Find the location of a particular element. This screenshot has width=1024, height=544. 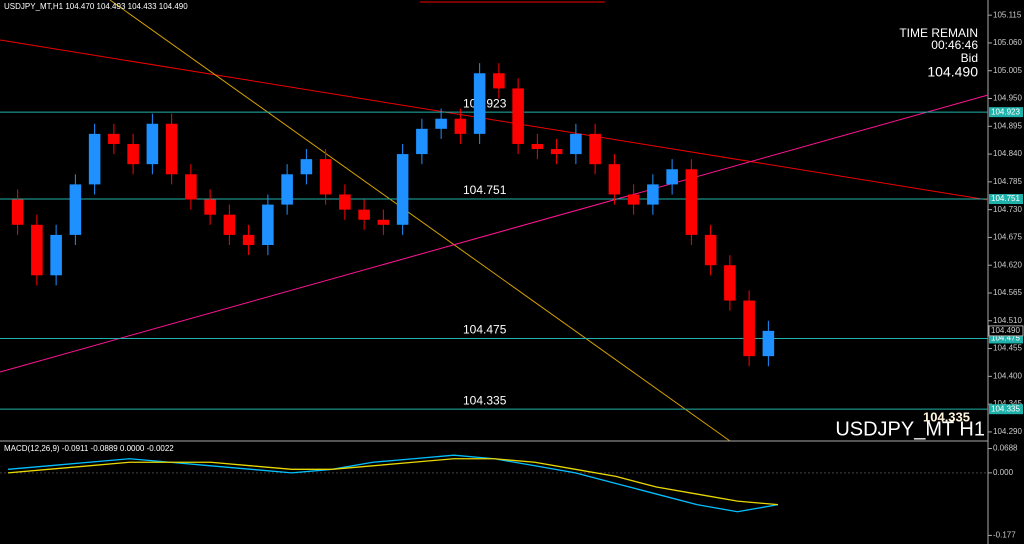

y-tick-label: 104.840 is located at coordinates (1007, 153).